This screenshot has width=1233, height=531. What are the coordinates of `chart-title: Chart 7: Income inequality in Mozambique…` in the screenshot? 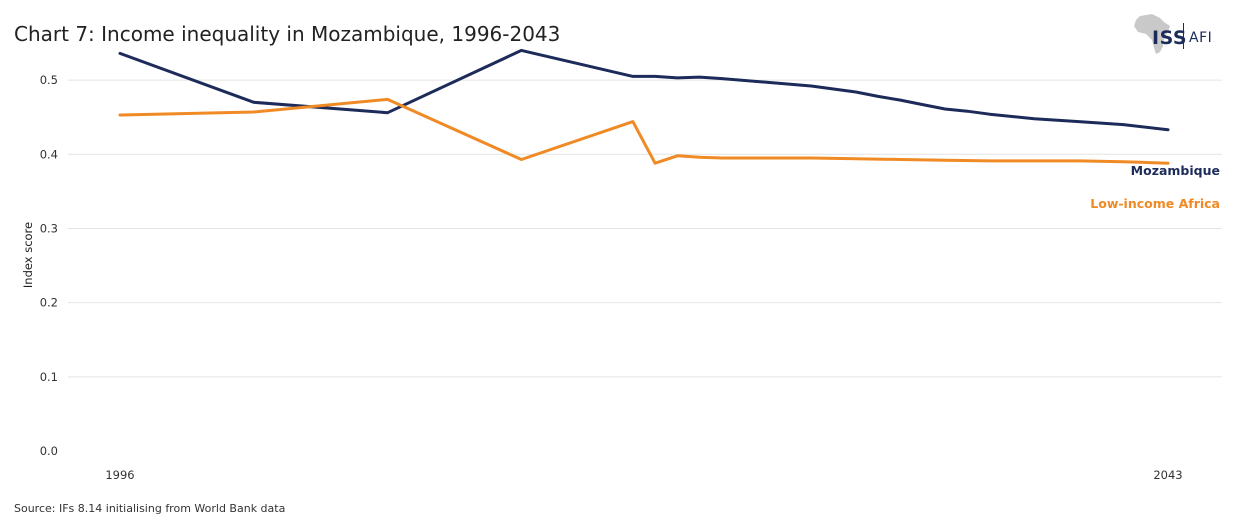 It's located at (287, 34).